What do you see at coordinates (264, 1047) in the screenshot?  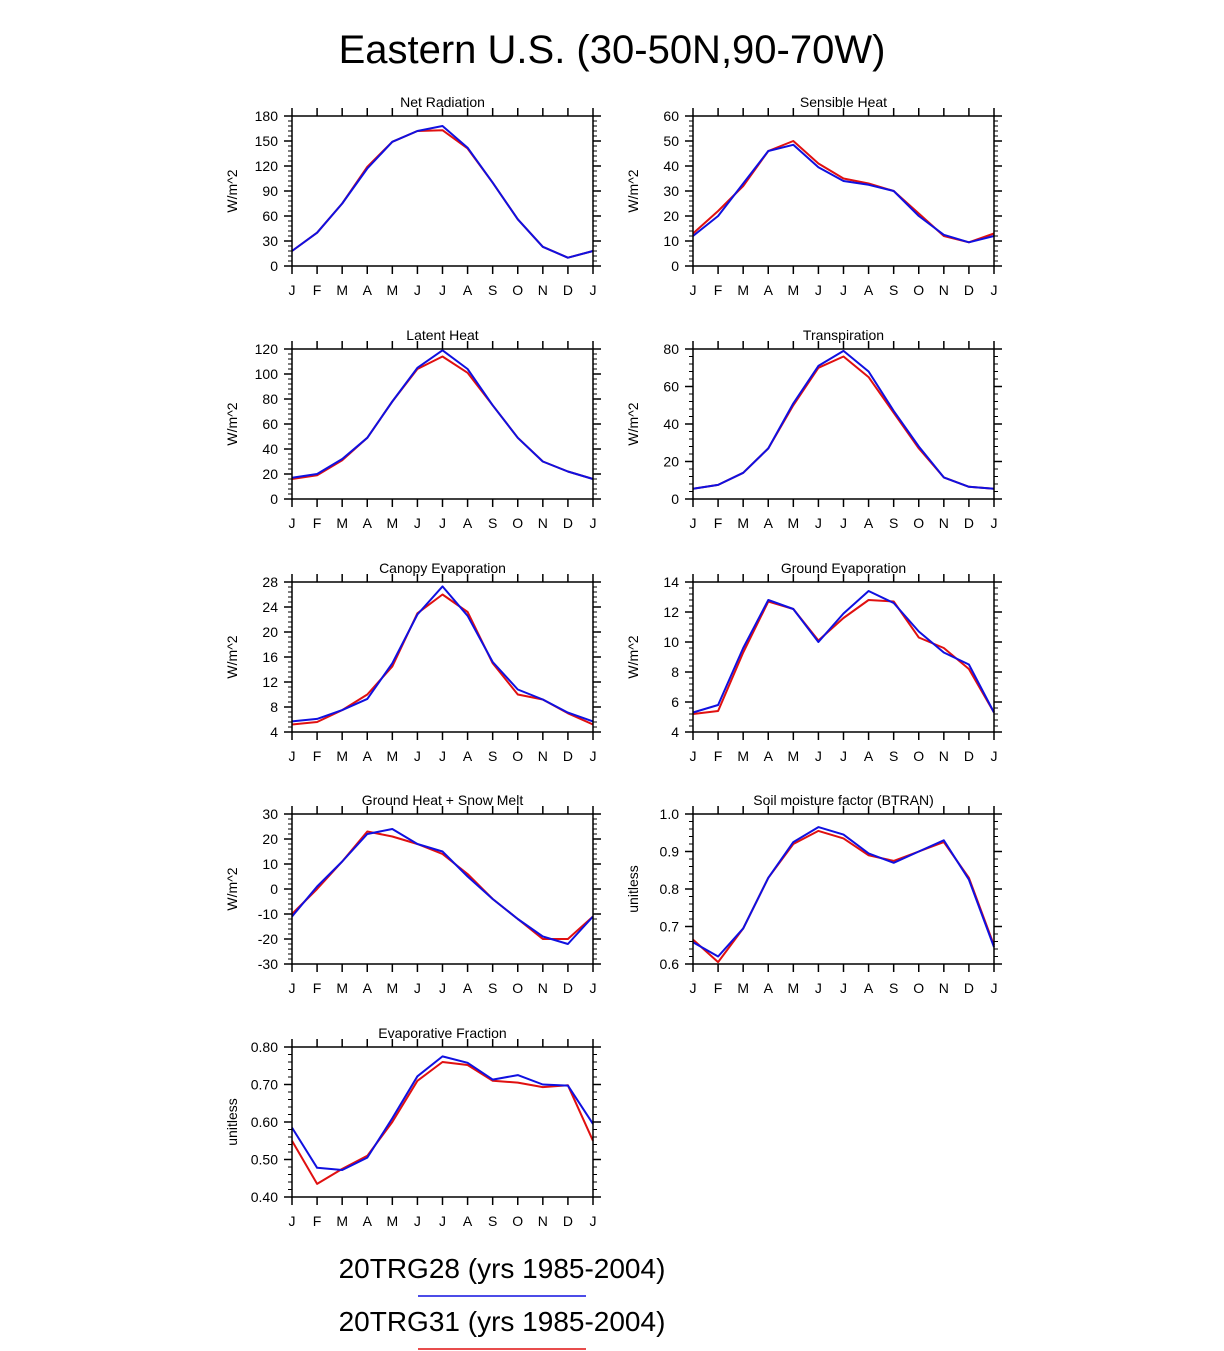 I see `y-tick-label: 0.80` at bounding box center [264, 1047].